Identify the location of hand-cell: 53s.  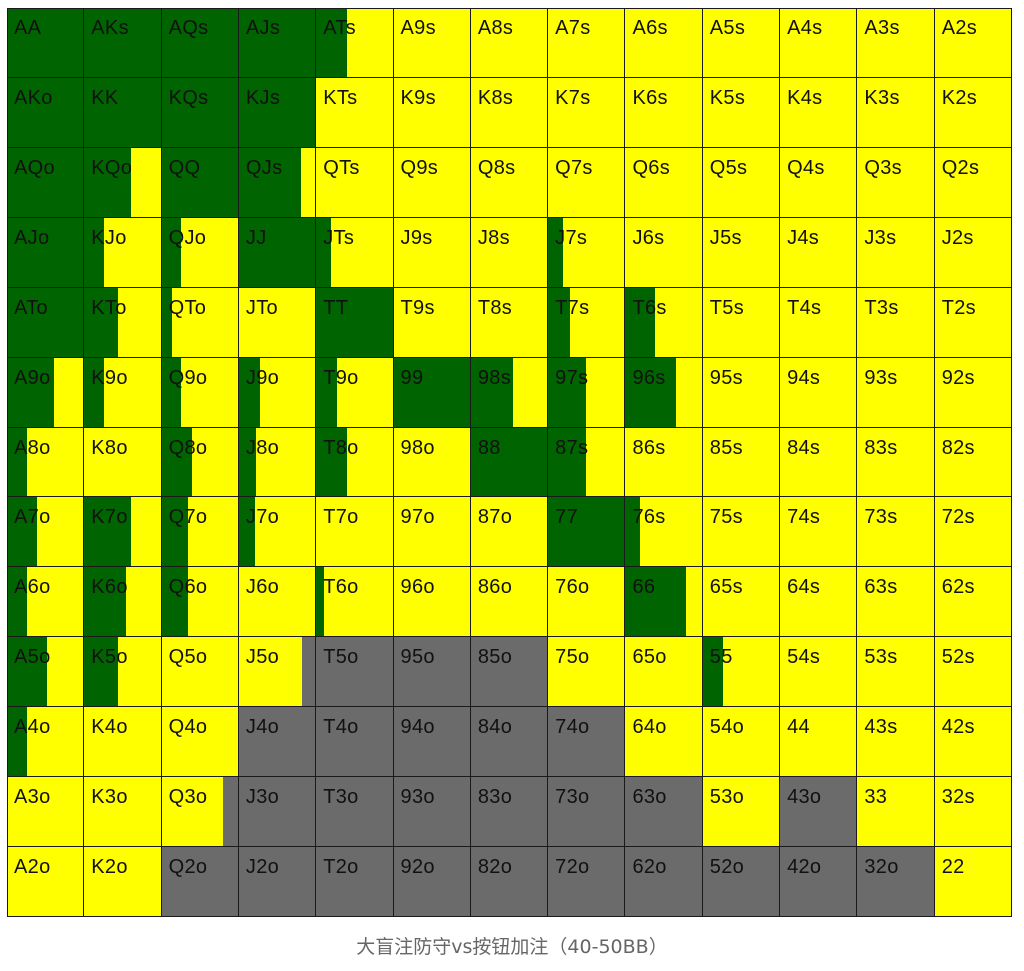
(896, 672).